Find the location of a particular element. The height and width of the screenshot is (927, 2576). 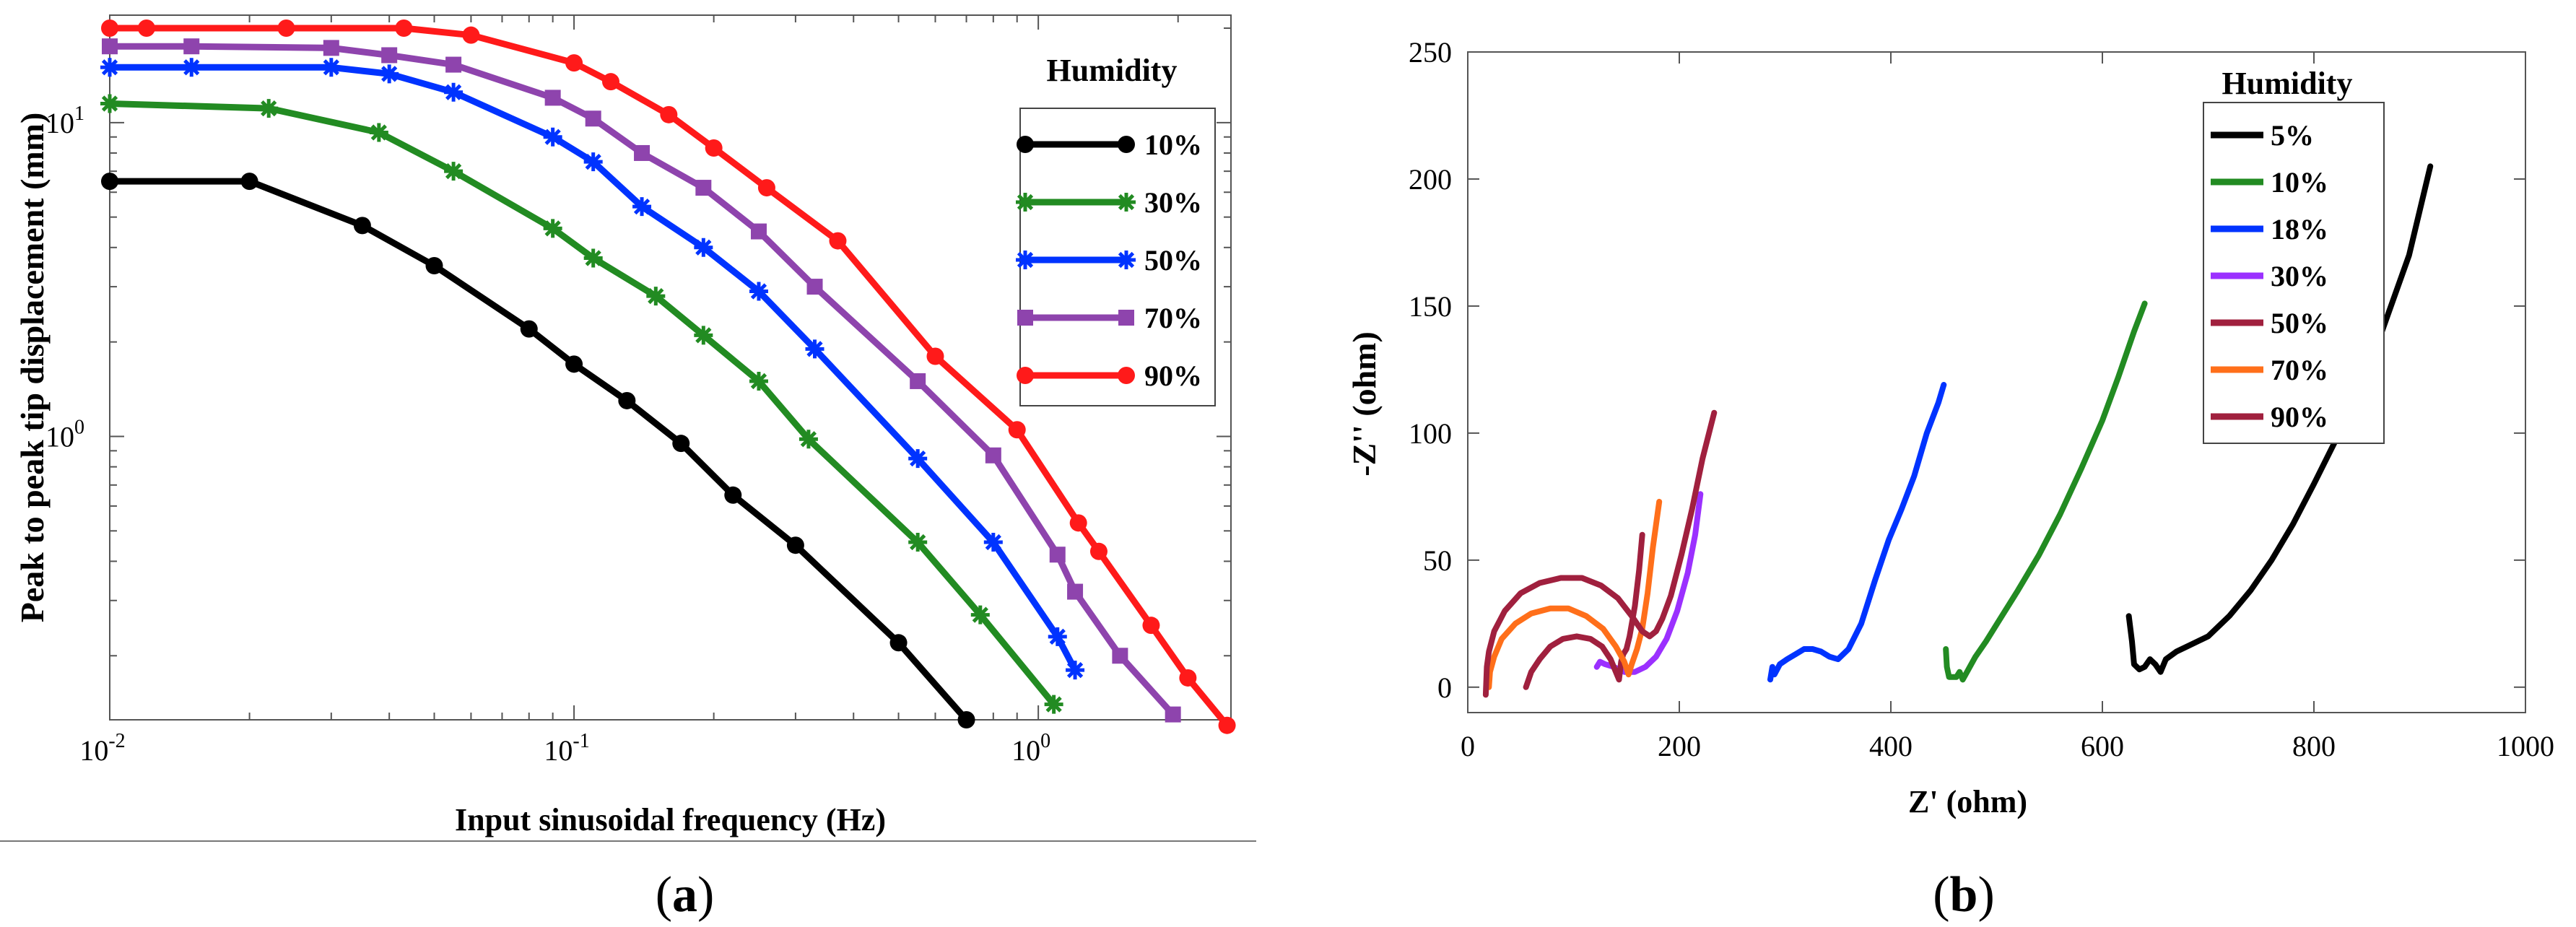

legend-label-a: 50% is located at coordinates (1173, 260).